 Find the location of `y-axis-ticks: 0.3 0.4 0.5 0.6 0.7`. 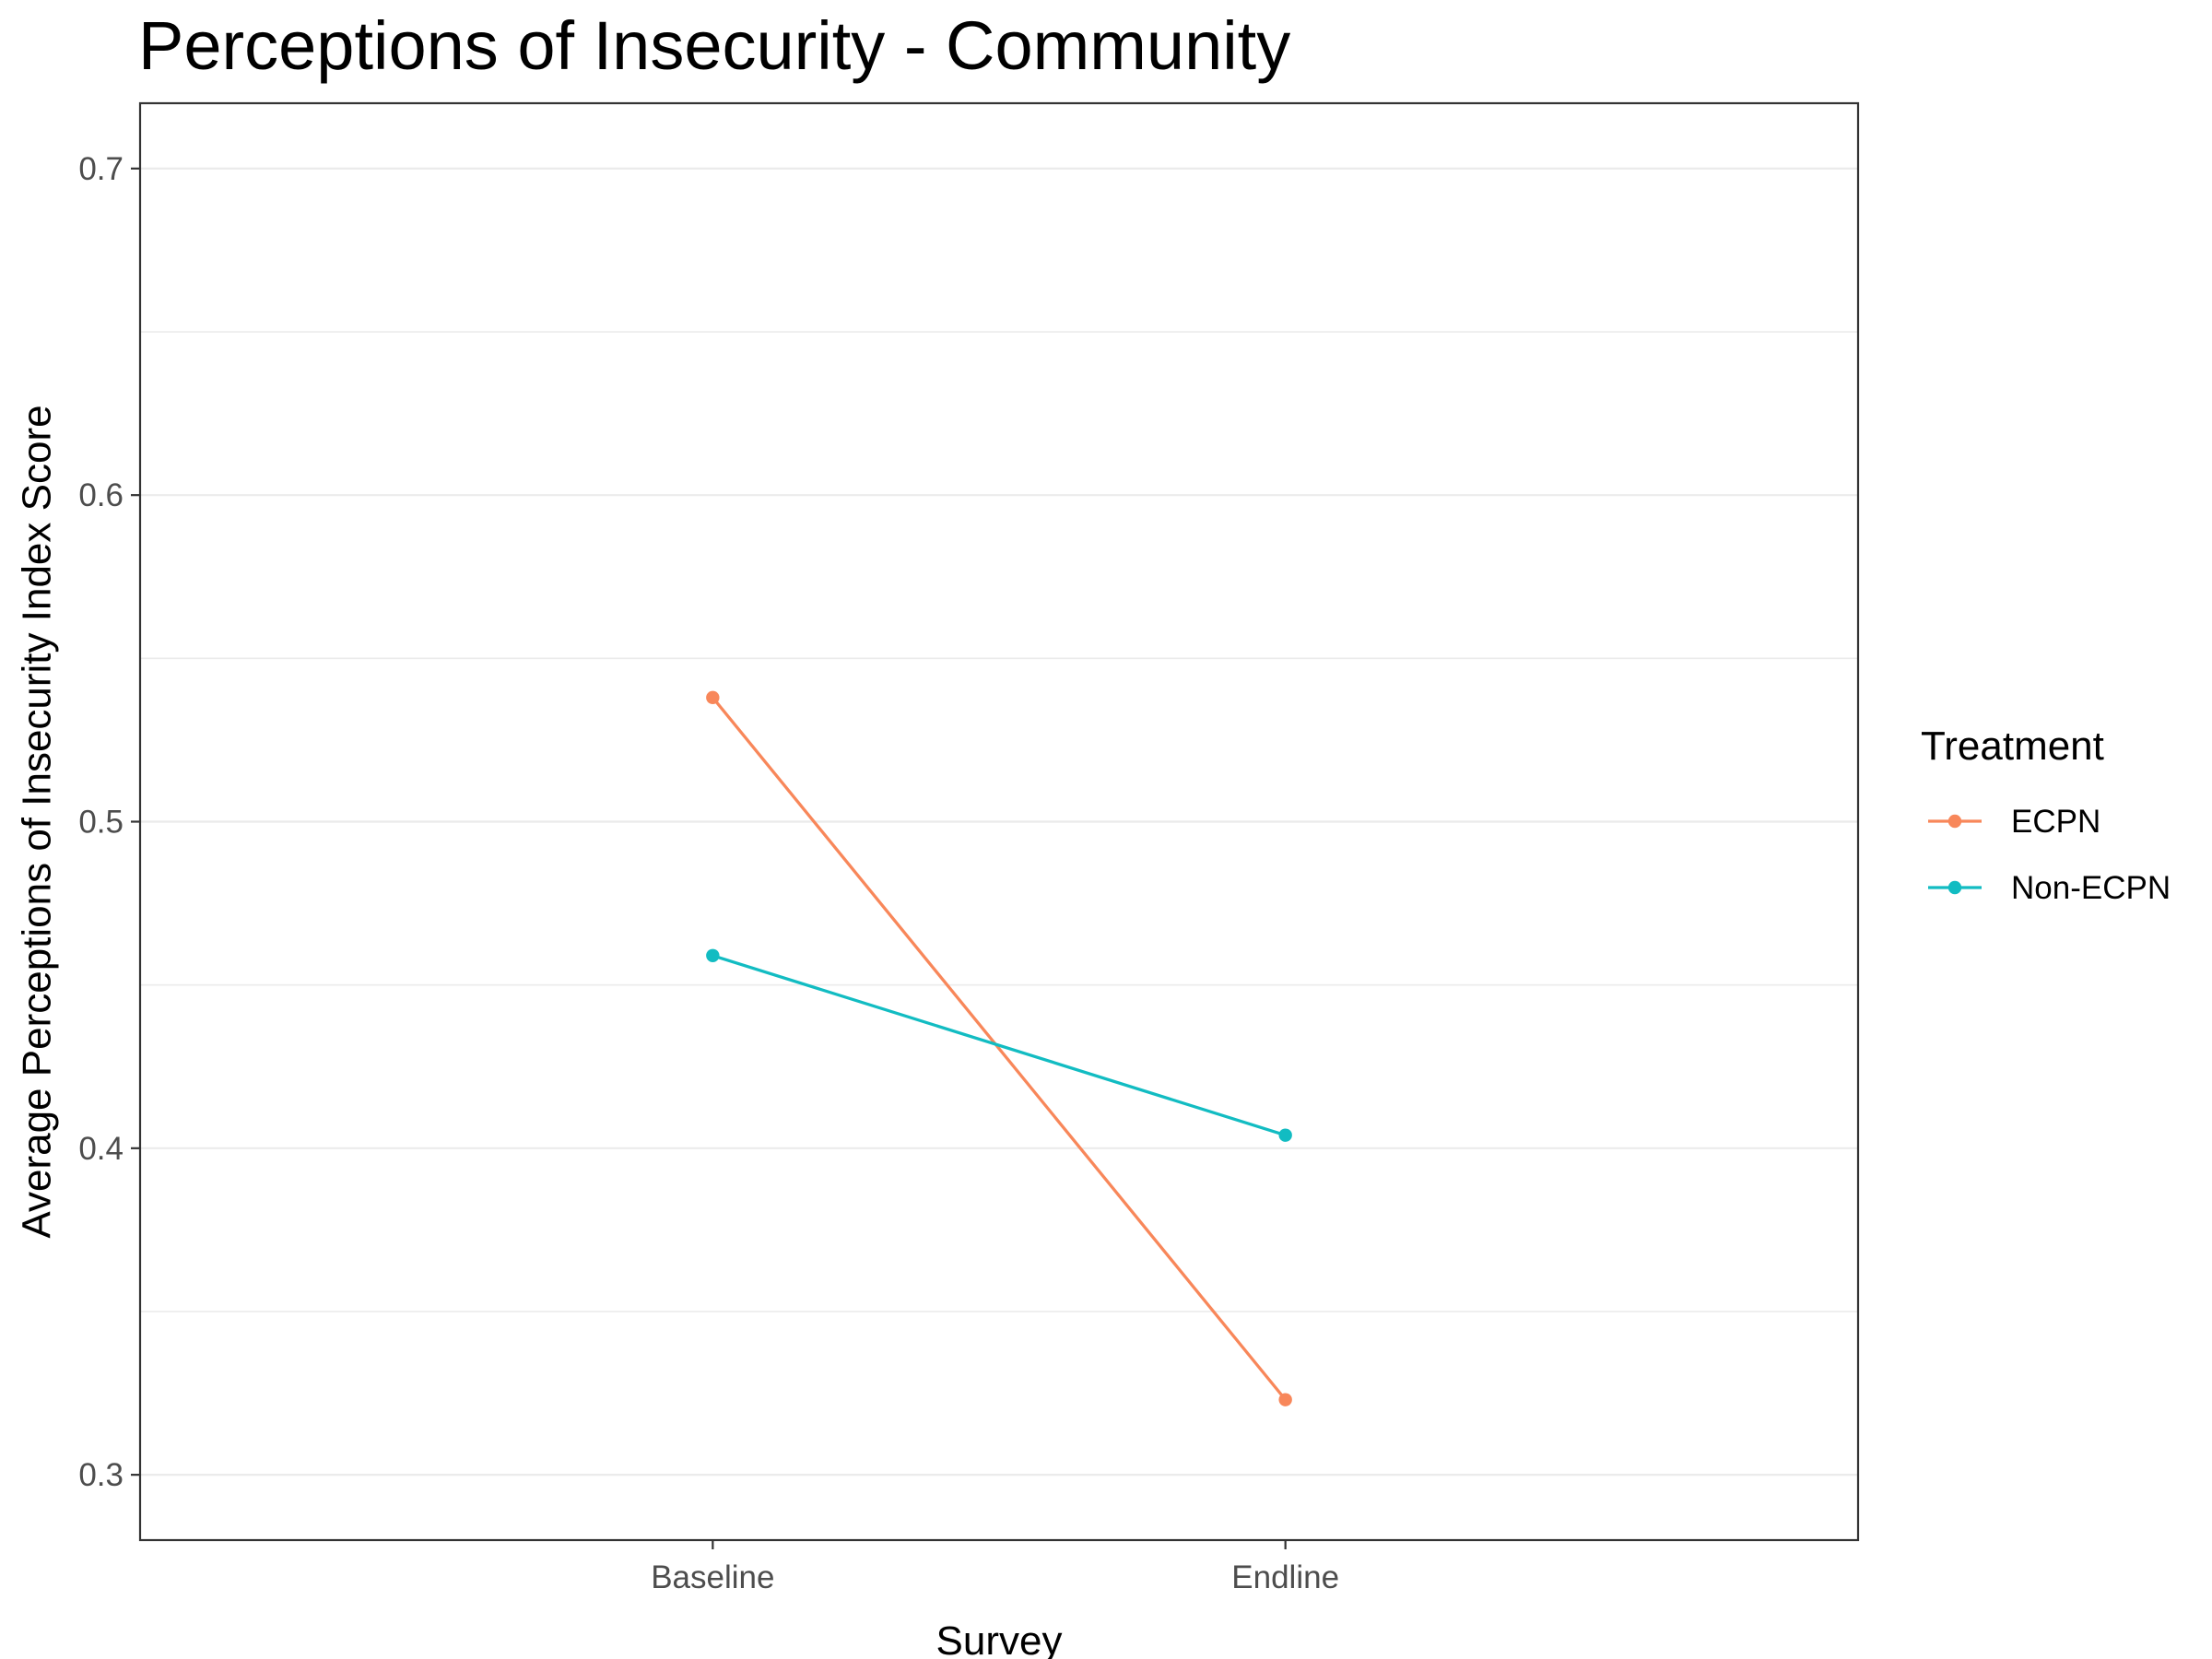

y-axis-ticks: 0.3 0.4 0.5 0.6 0.7 is located at coordinates (109, 822).